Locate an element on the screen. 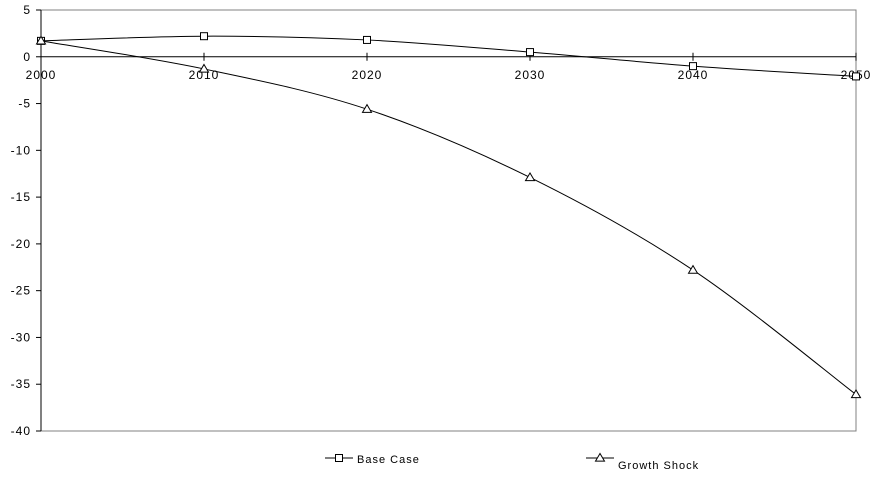  y-tick-label: -40 is located at coordinates (21, 431).